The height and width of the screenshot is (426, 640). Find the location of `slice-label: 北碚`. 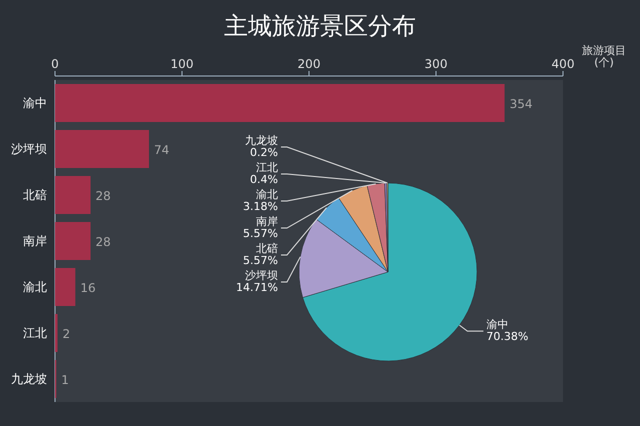

slice-label: 北碚 is located at coordinates (267, 248).